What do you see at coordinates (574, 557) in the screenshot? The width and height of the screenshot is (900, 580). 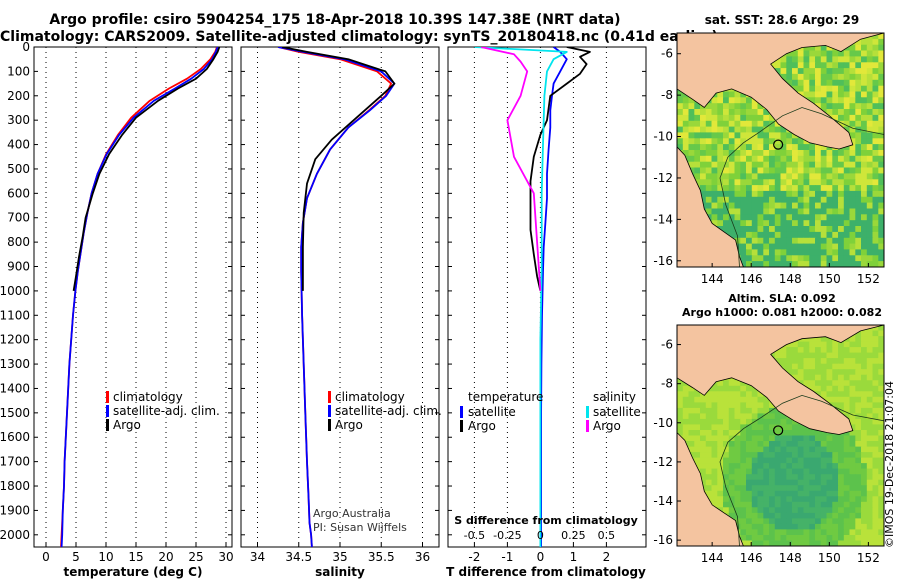 I see `x-tick-label: 1` at bounding box center [574, 557].